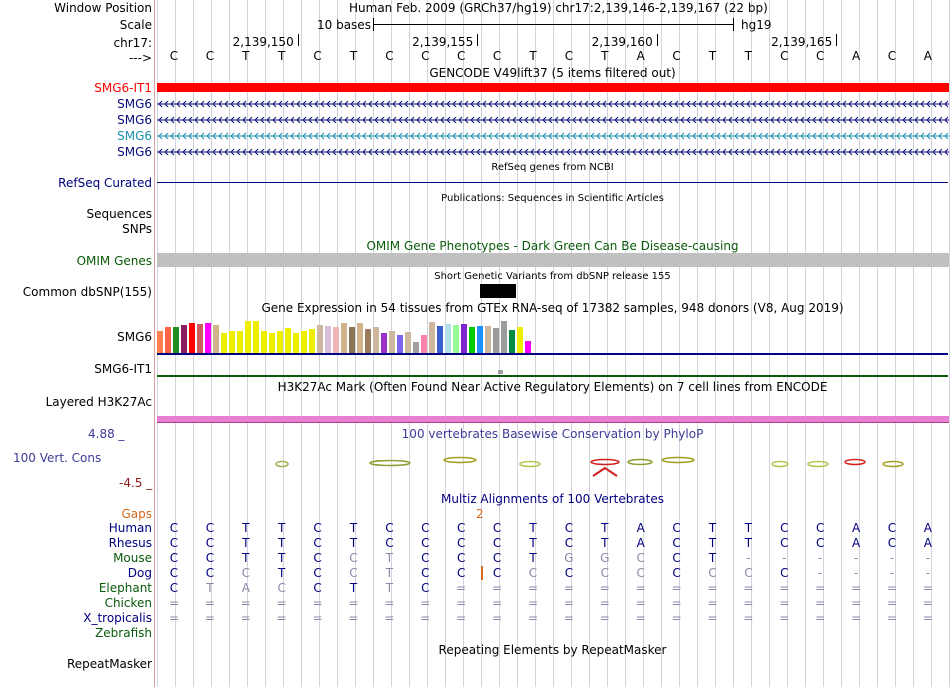  Describe the element at coordinates (553, 260) in the screenshot. I see `omim-gene-bar` at that location.